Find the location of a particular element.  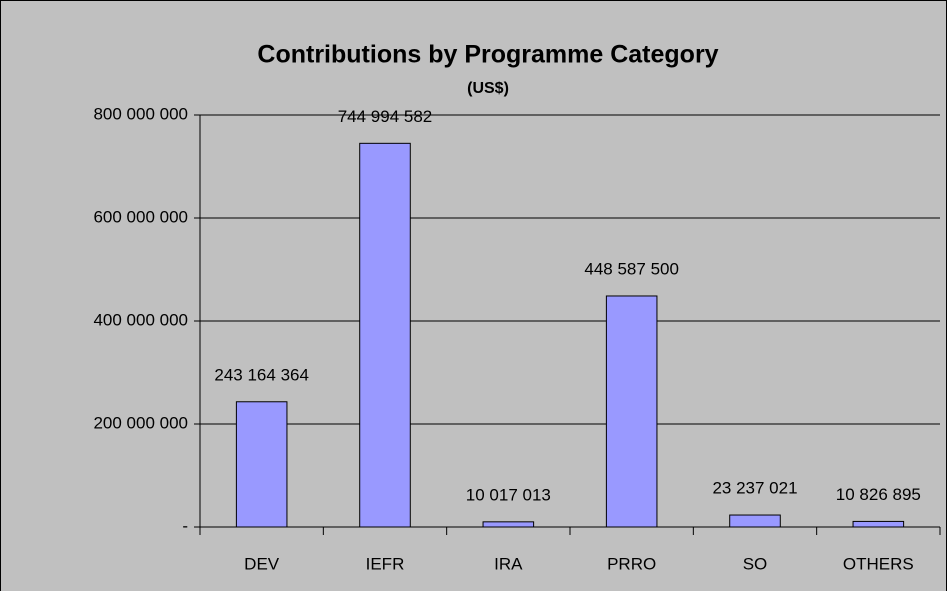

x-tick-label: PRRO is located at coordinates (631, 563).